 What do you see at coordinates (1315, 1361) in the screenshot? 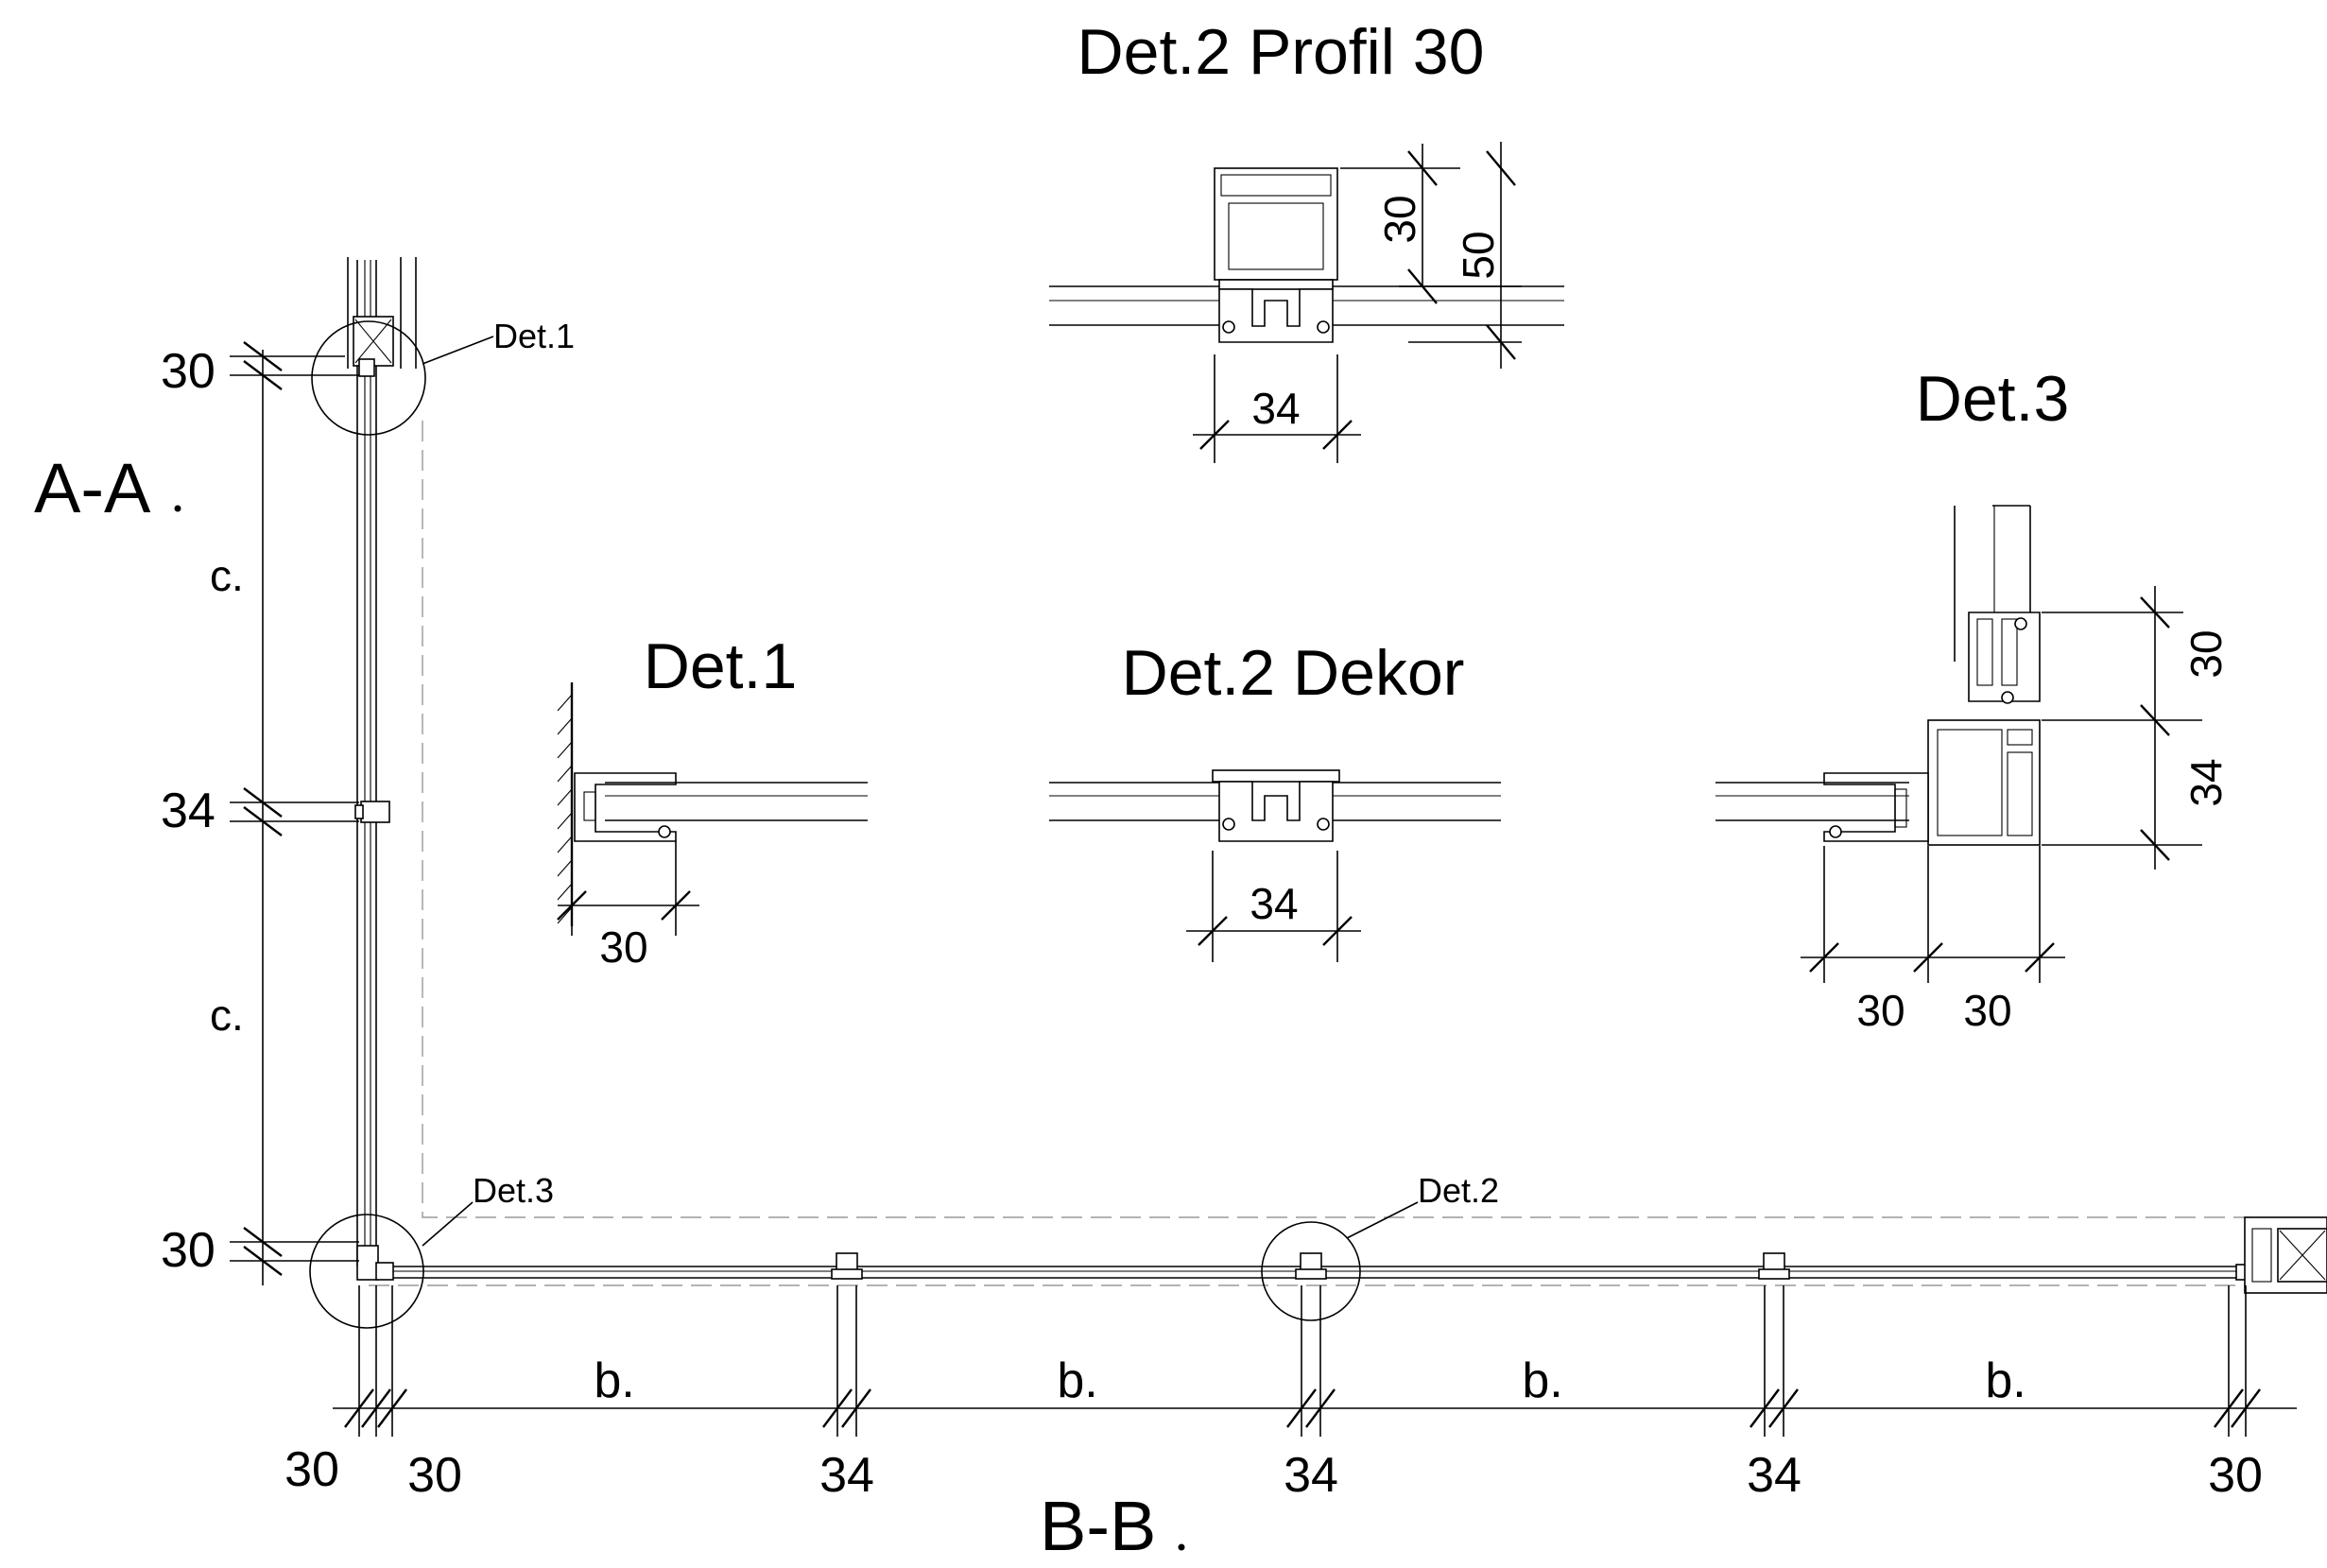
I see `bottom-dimension-chain` at bounding box center [1315, 1361].